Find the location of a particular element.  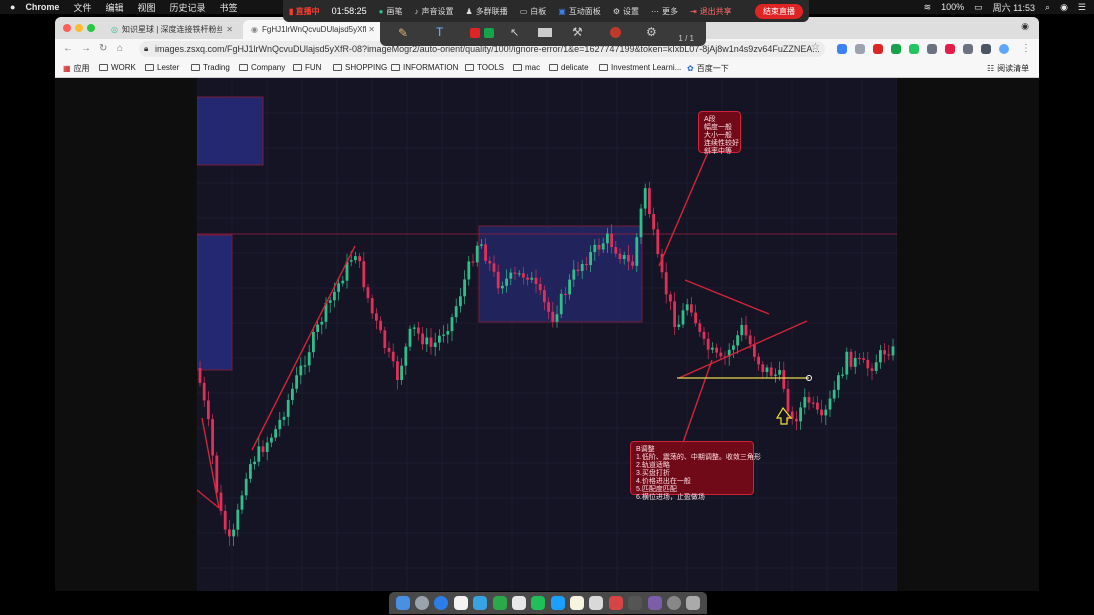

bookmark-folder: INFORMATION is located at coordinates (424, 67).